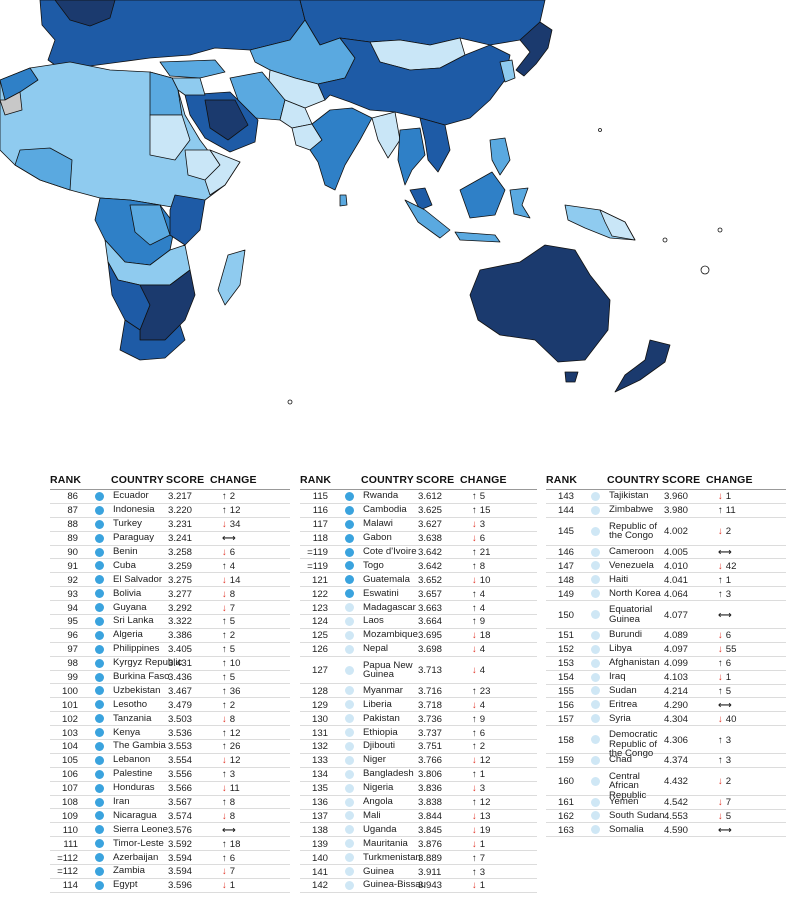  Describe the element at coordinates (390, 551) in the screenshot. I see `country-cell: Cote d'Ivoire` at that location.